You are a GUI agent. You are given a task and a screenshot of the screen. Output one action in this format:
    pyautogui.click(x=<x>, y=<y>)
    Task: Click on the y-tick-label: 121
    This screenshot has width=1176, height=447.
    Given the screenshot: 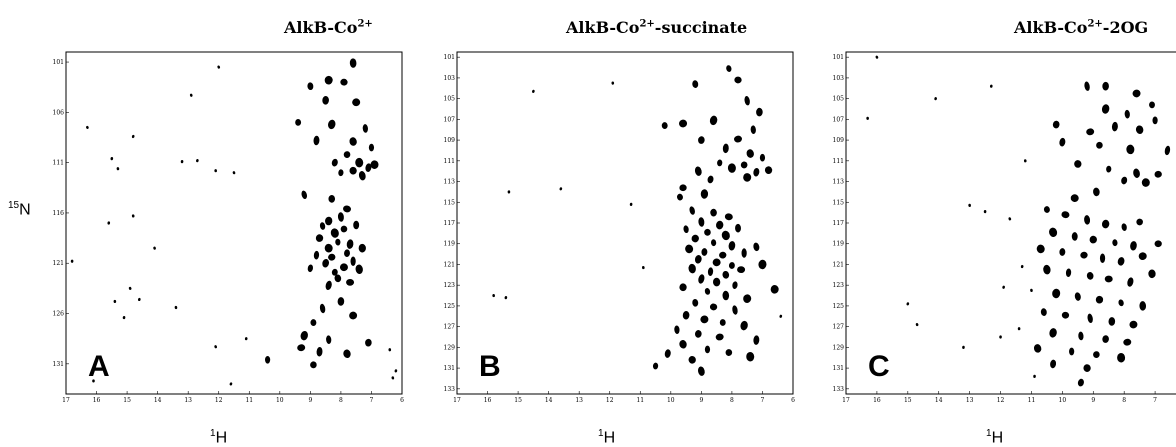 What is the action you would take?
    pyautogui.click(x=58, y=263)
    